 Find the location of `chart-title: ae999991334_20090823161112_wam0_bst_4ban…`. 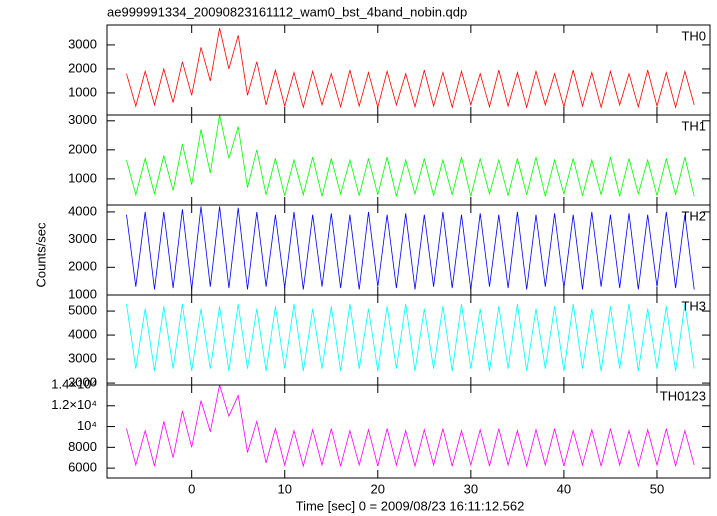

chart-title: ae999991334_20090823161112_wam0_bst_4ban… is located at coordinates (287, 11).